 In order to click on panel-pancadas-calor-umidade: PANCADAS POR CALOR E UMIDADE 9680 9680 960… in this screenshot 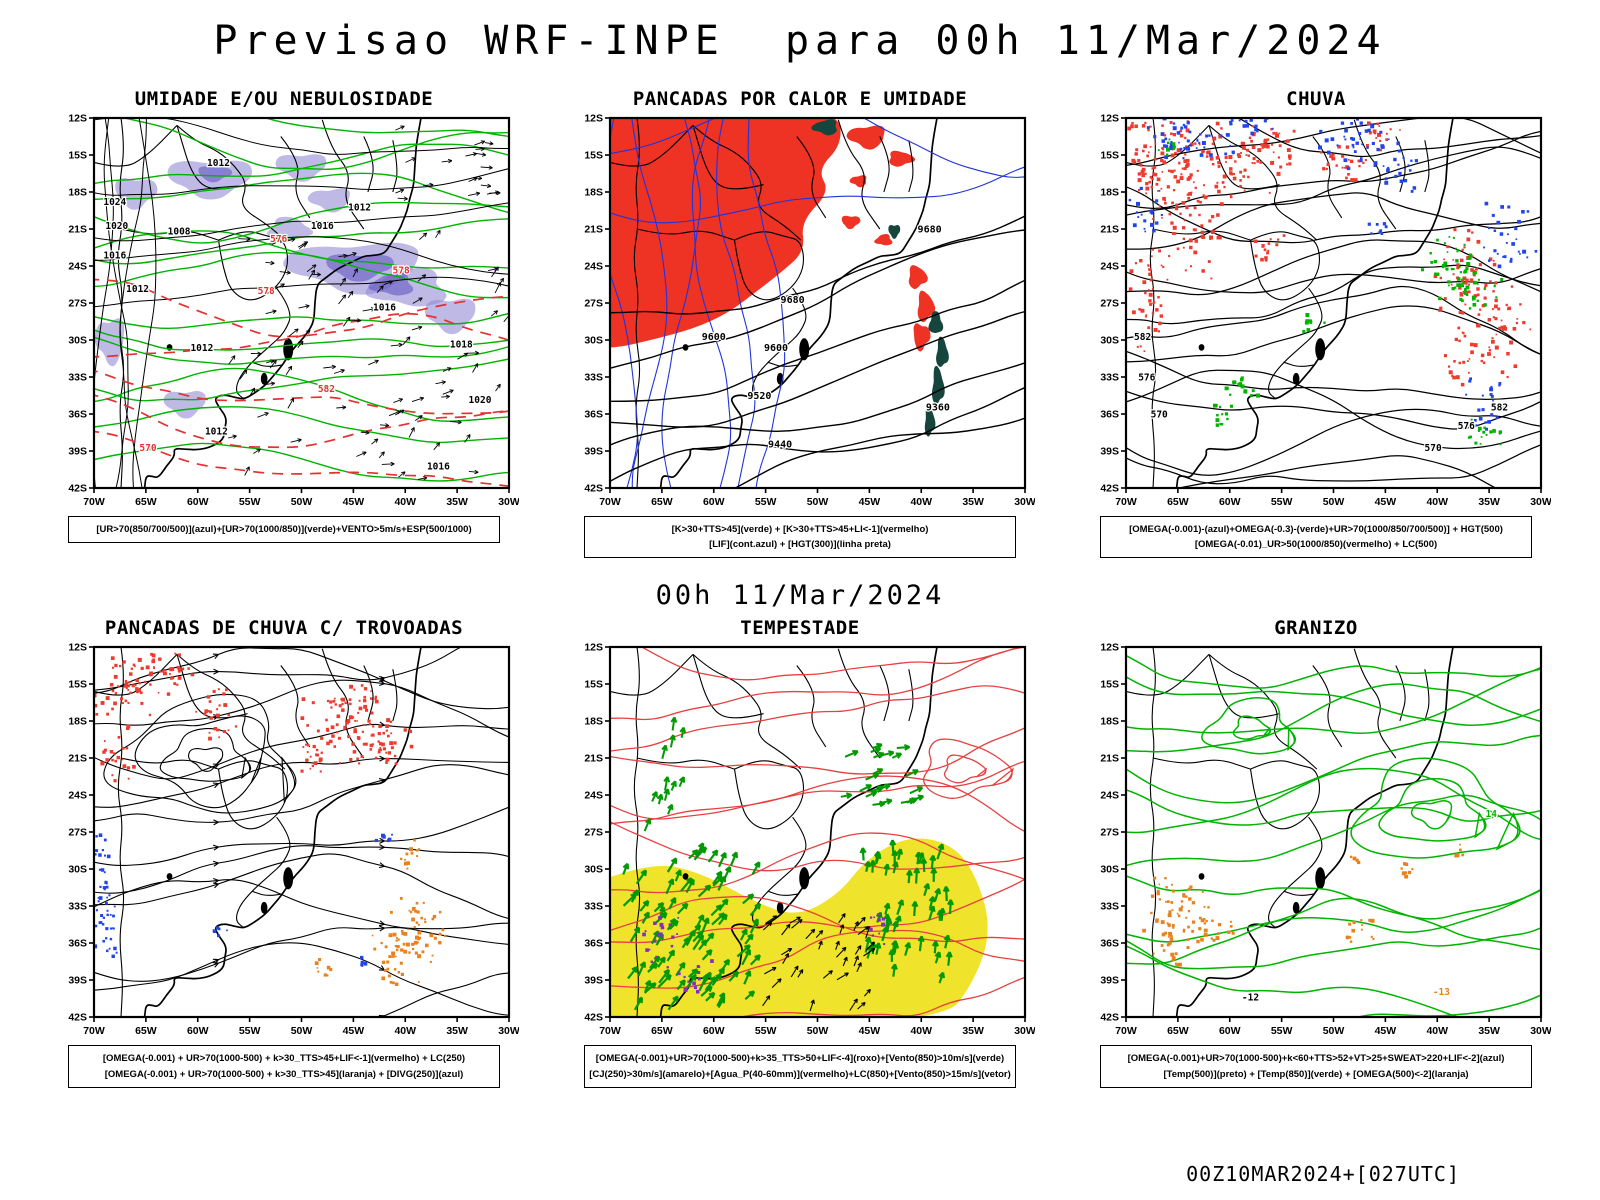, I will do `click(800, 323)`.